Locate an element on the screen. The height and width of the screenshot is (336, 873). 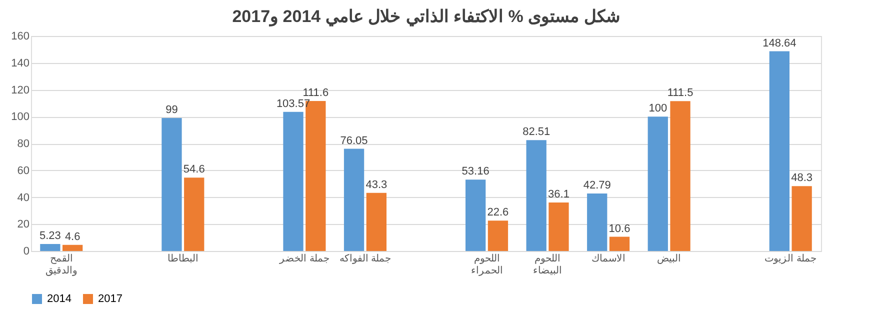
data-label: 10.6 is located at coordinates (619, 228).